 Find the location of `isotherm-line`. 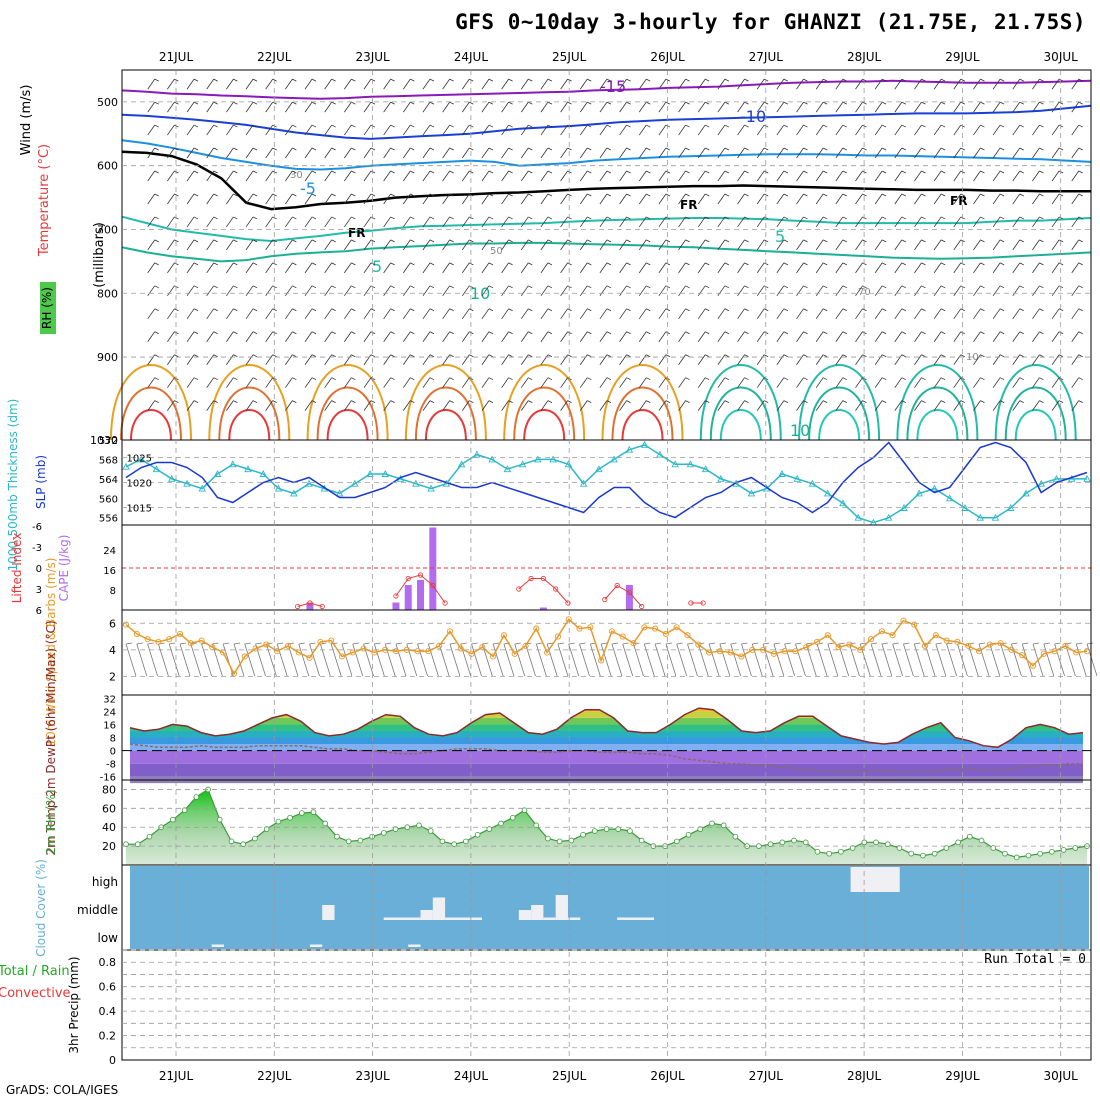

isotherm-line is located at coordinates (606, 89).